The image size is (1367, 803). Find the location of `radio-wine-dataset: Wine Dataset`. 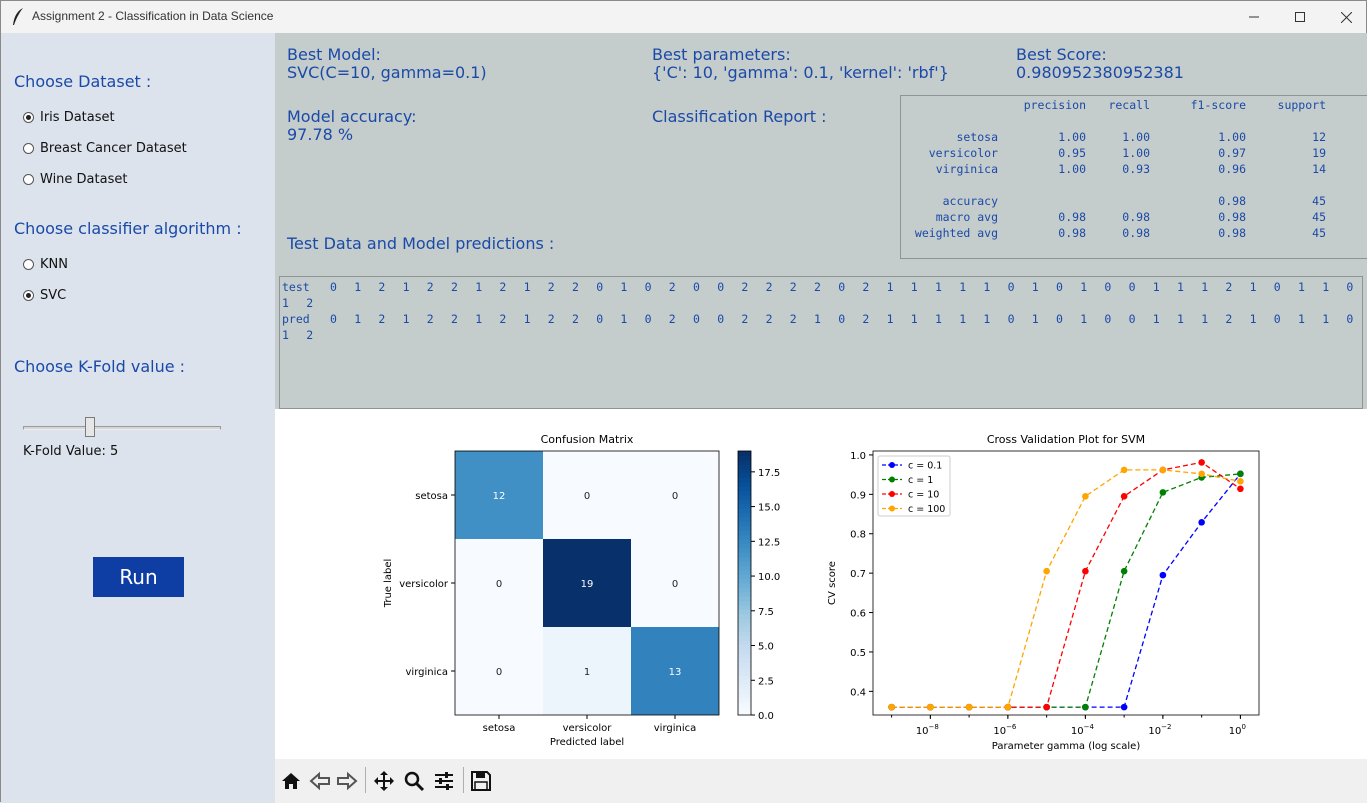

radio-wine-dataset: Wine Dataset is located at coordinates (75, 179).